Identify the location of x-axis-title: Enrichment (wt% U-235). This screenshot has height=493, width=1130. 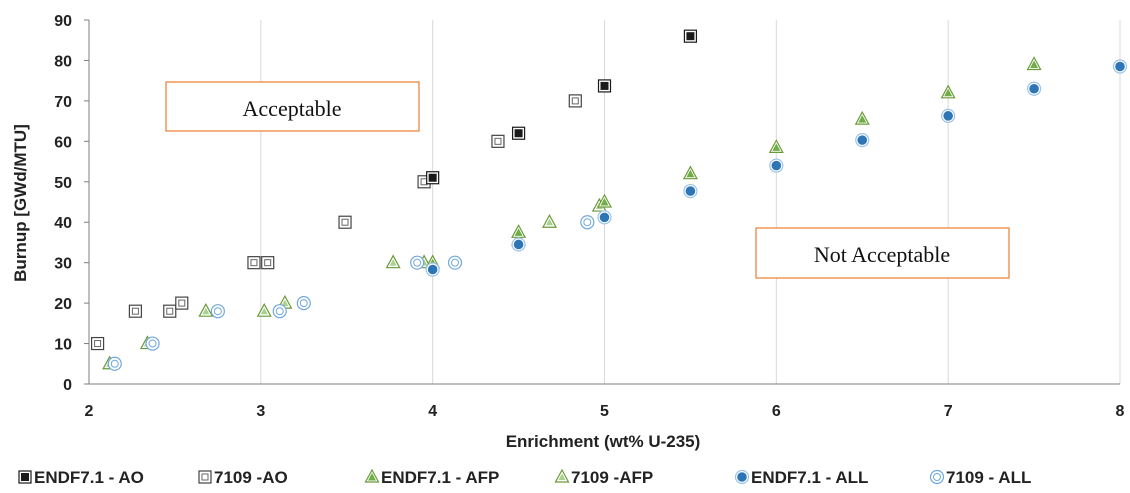
(603, 441).